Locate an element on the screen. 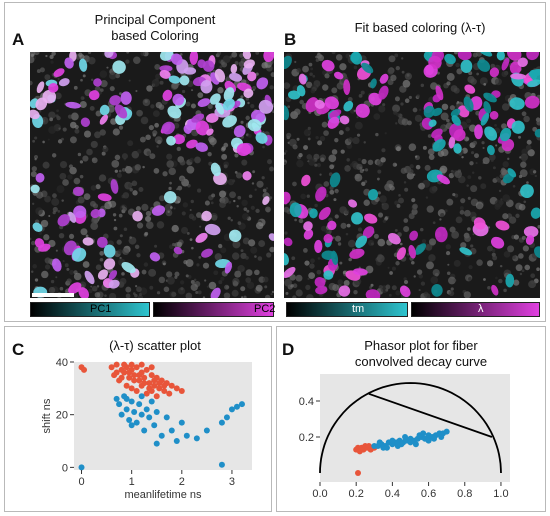 This screenshot has width=550, height=516. x-tick-label: 0.8 is located at coordinates (464, 494).